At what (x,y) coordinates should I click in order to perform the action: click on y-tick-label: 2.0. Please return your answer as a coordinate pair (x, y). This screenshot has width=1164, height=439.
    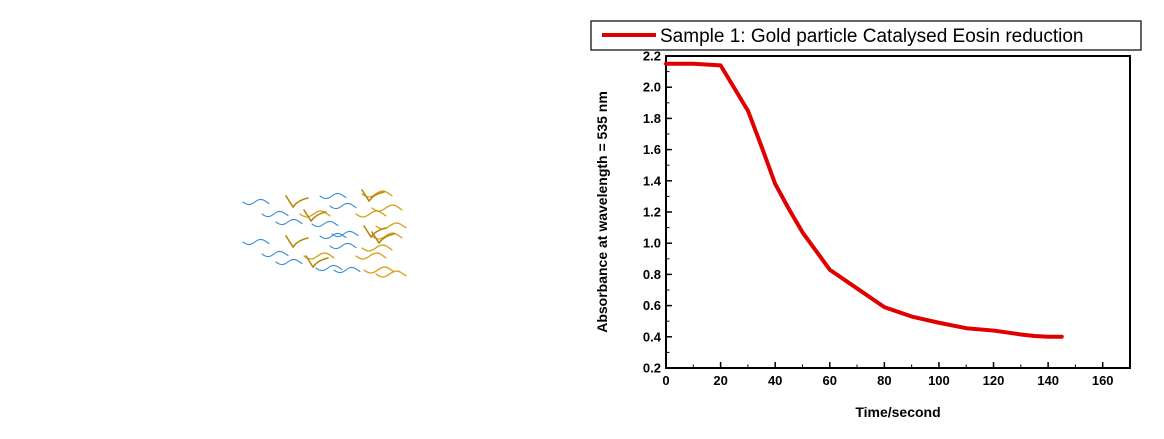
    Looking at the image, I should click on (652, 87).